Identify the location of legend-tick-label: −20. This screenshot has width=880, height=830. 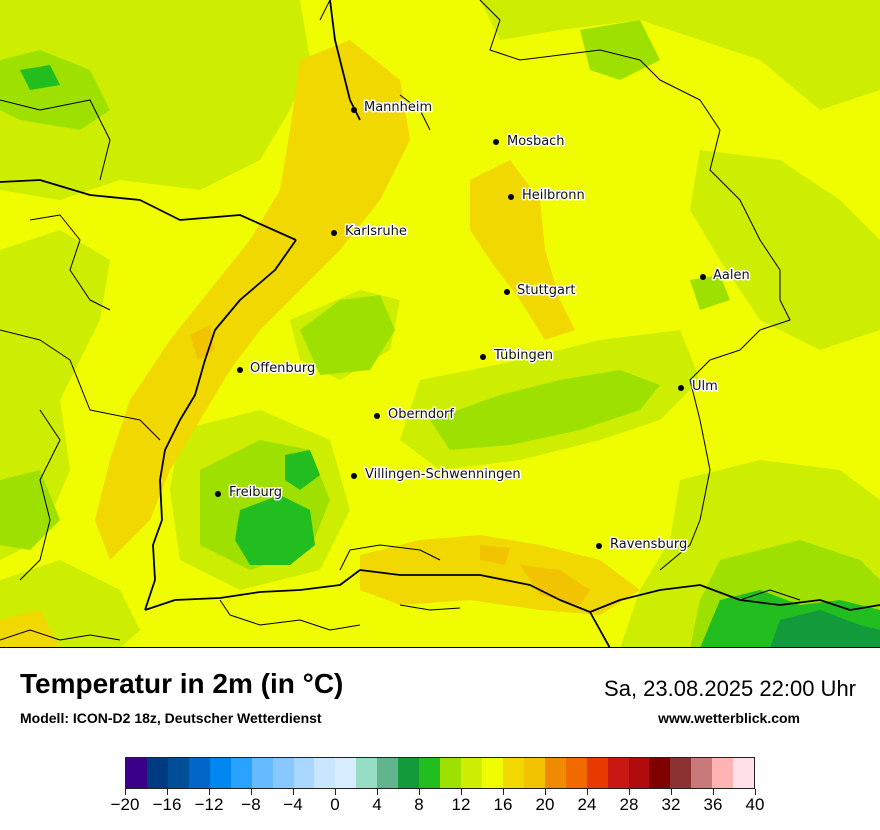
(125, 804).